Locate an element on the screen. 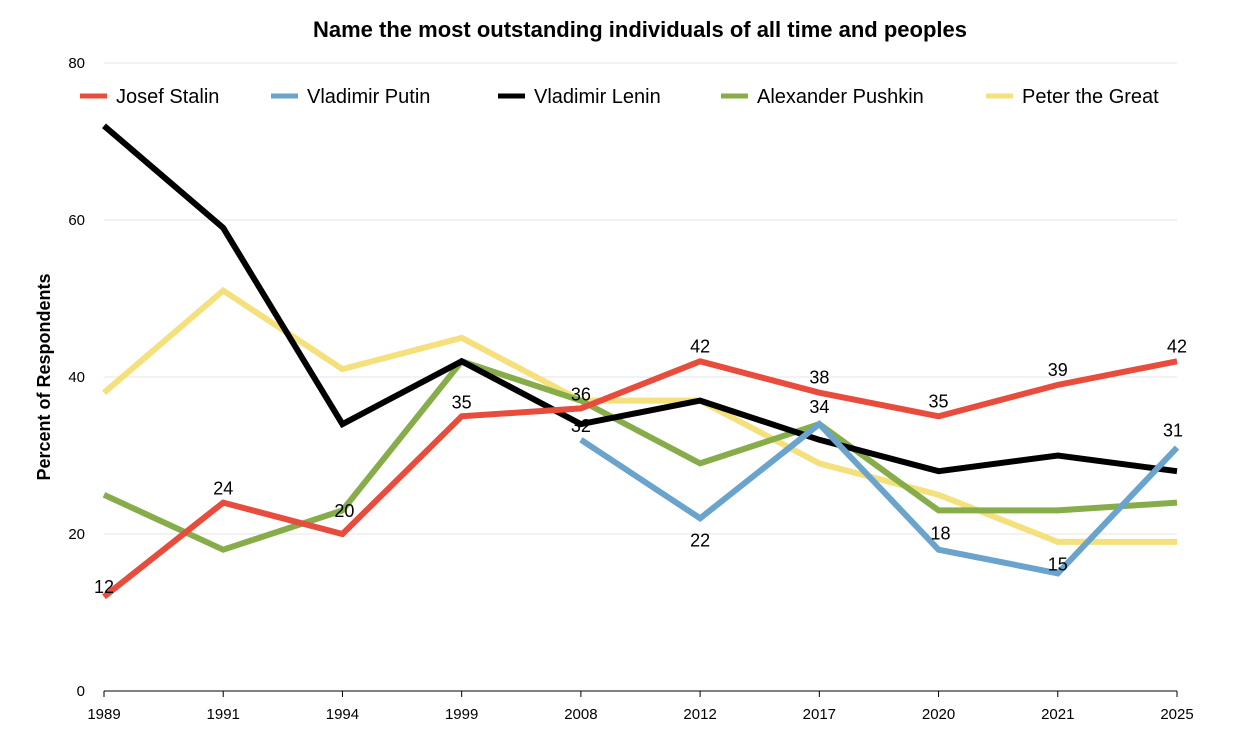 This screenshot has height=745, width=1240. data-label: 20 is located at coordinates (344, 511).